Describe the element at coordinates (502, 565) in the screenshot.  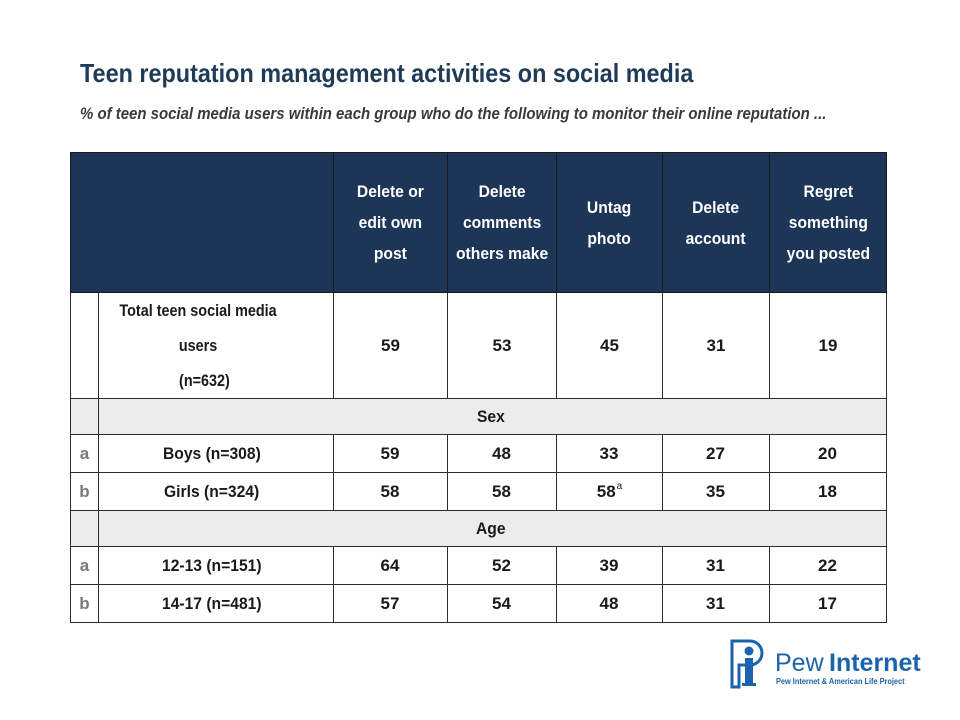
I see `value-cell: 52` at that location.